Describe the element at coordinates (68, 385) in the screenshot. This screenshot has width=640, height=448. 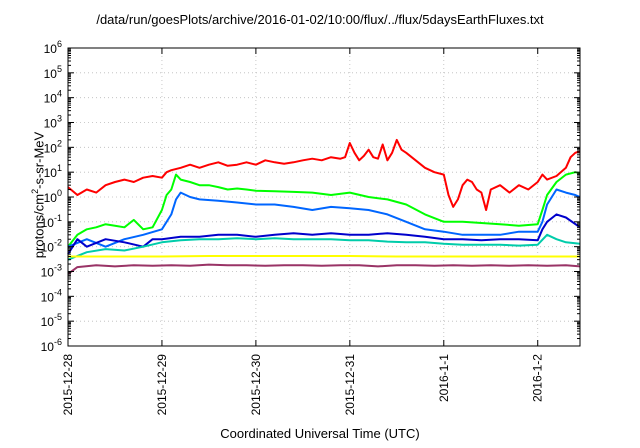
I see `x-tick-label: 2015-12-28` at that location.